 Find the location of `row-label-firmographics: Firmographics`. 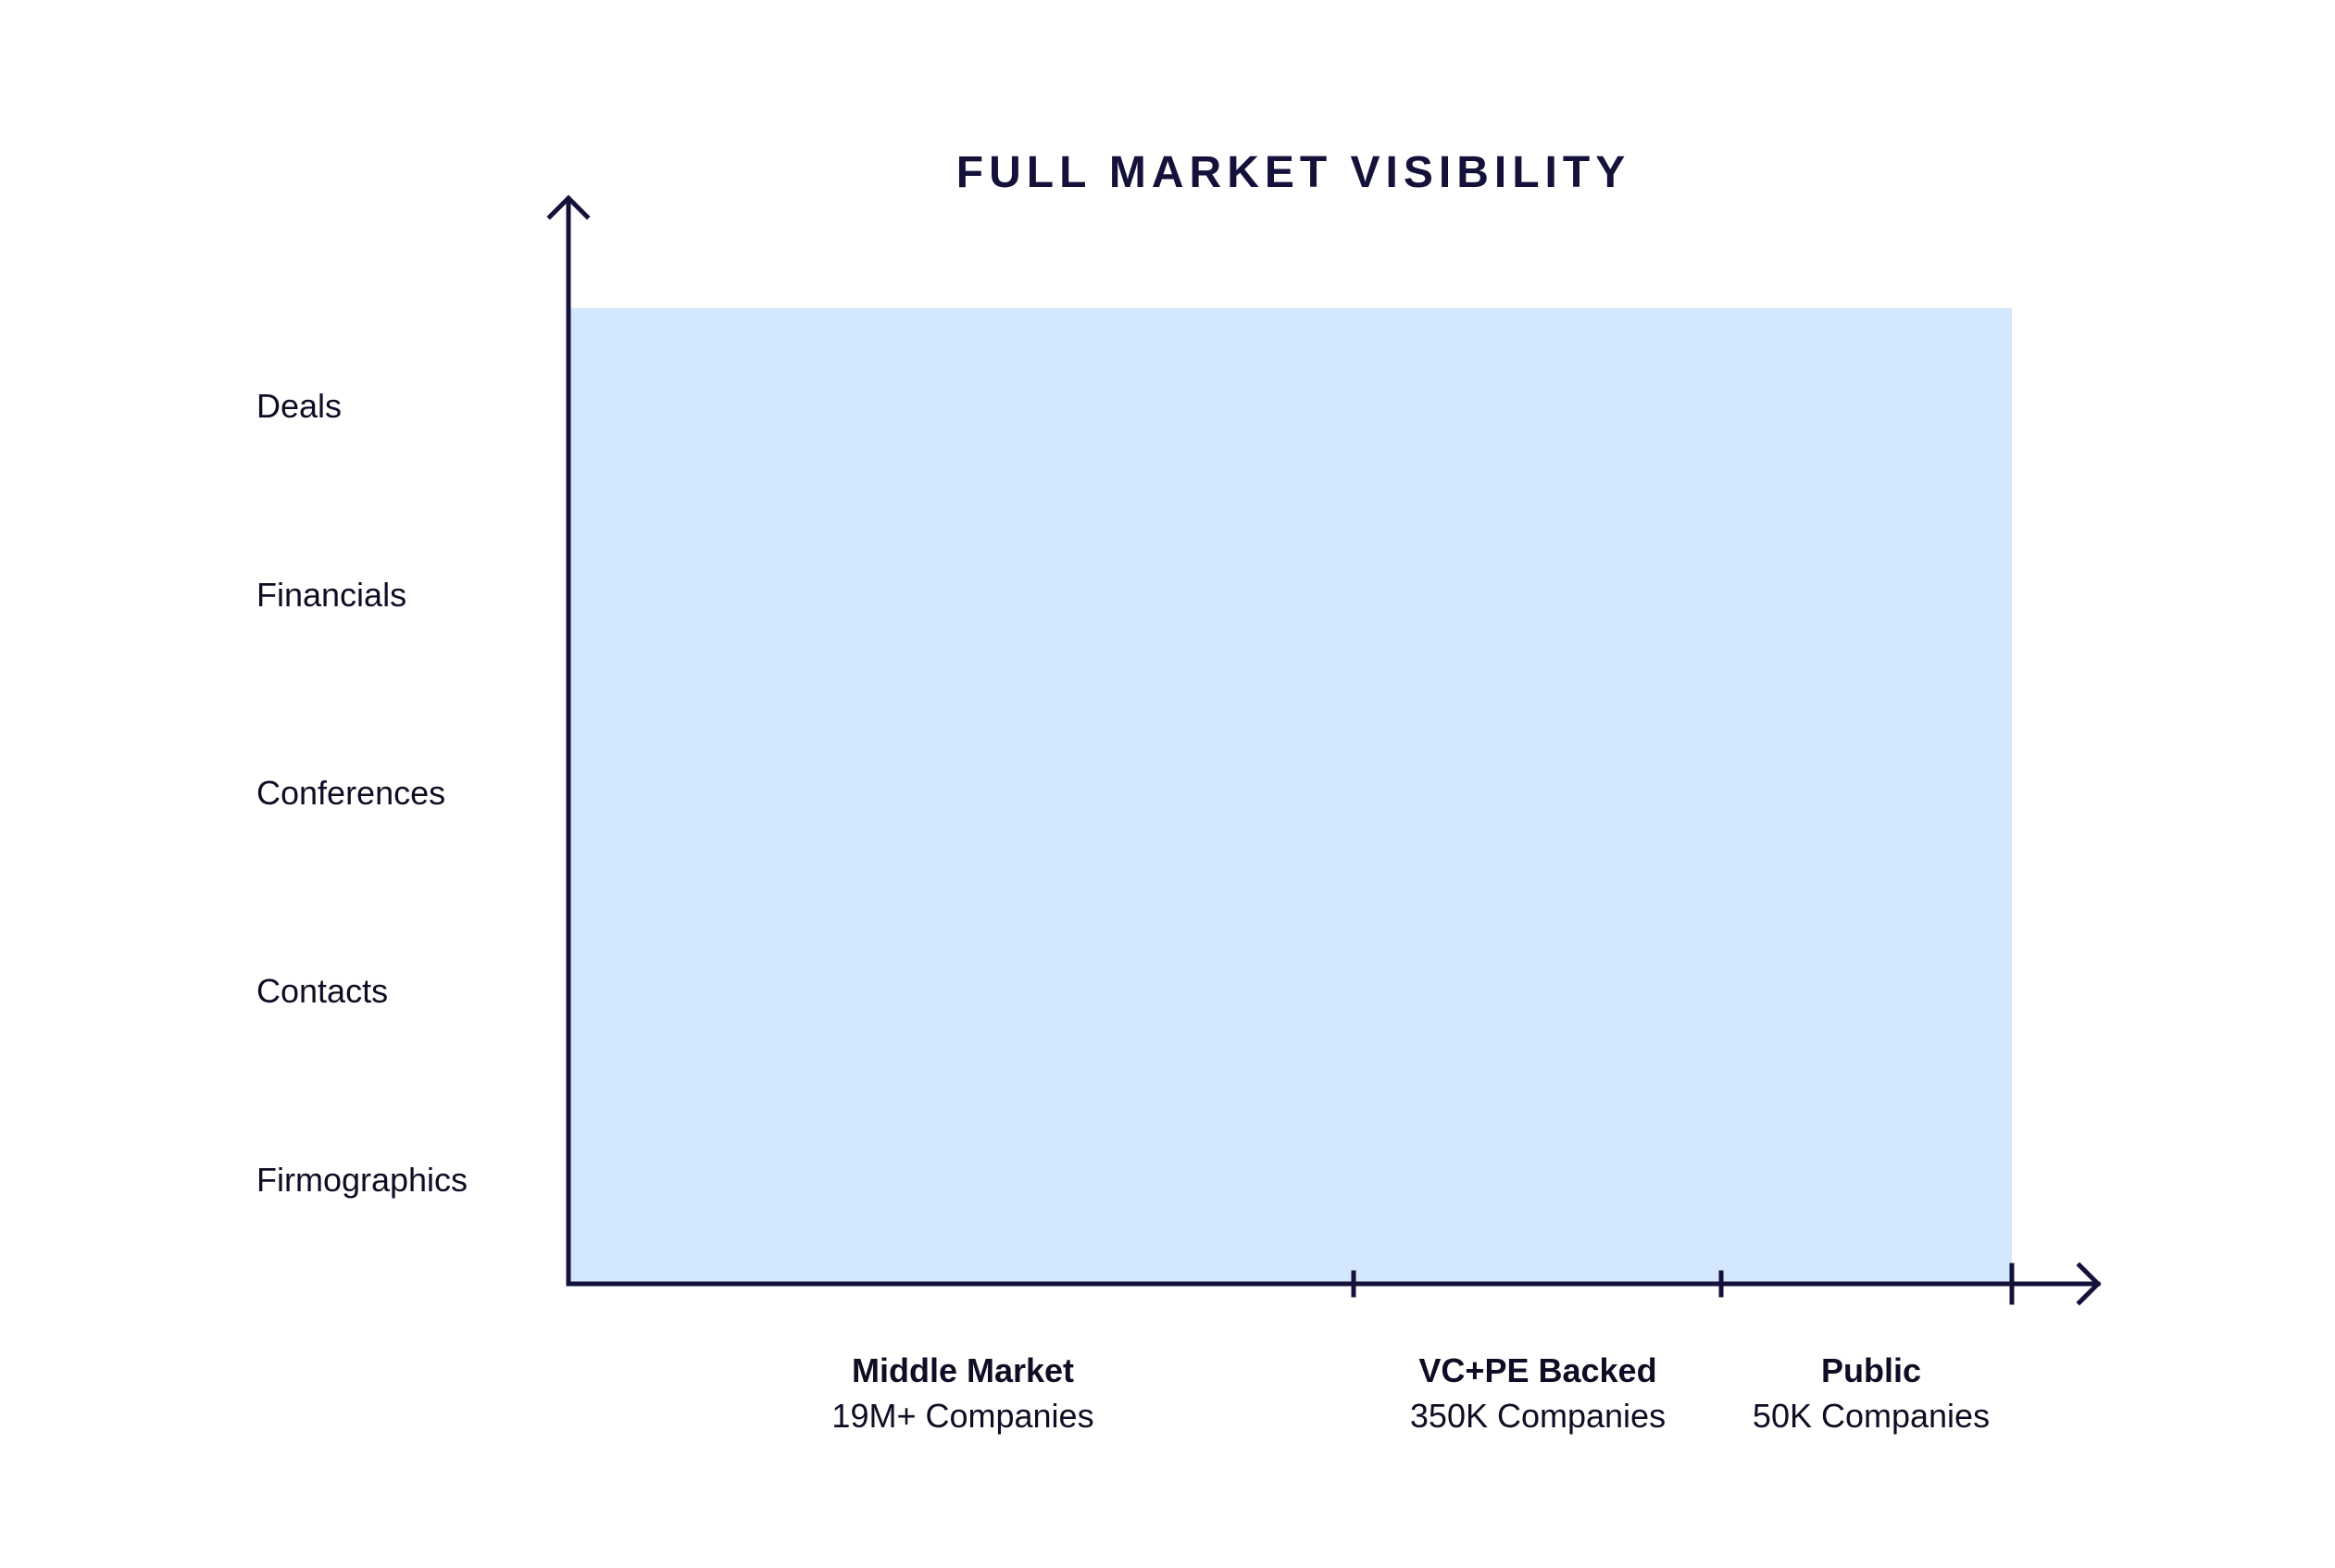

row-label-firmographics: Firmographics is located at coordinates (362, 1180).